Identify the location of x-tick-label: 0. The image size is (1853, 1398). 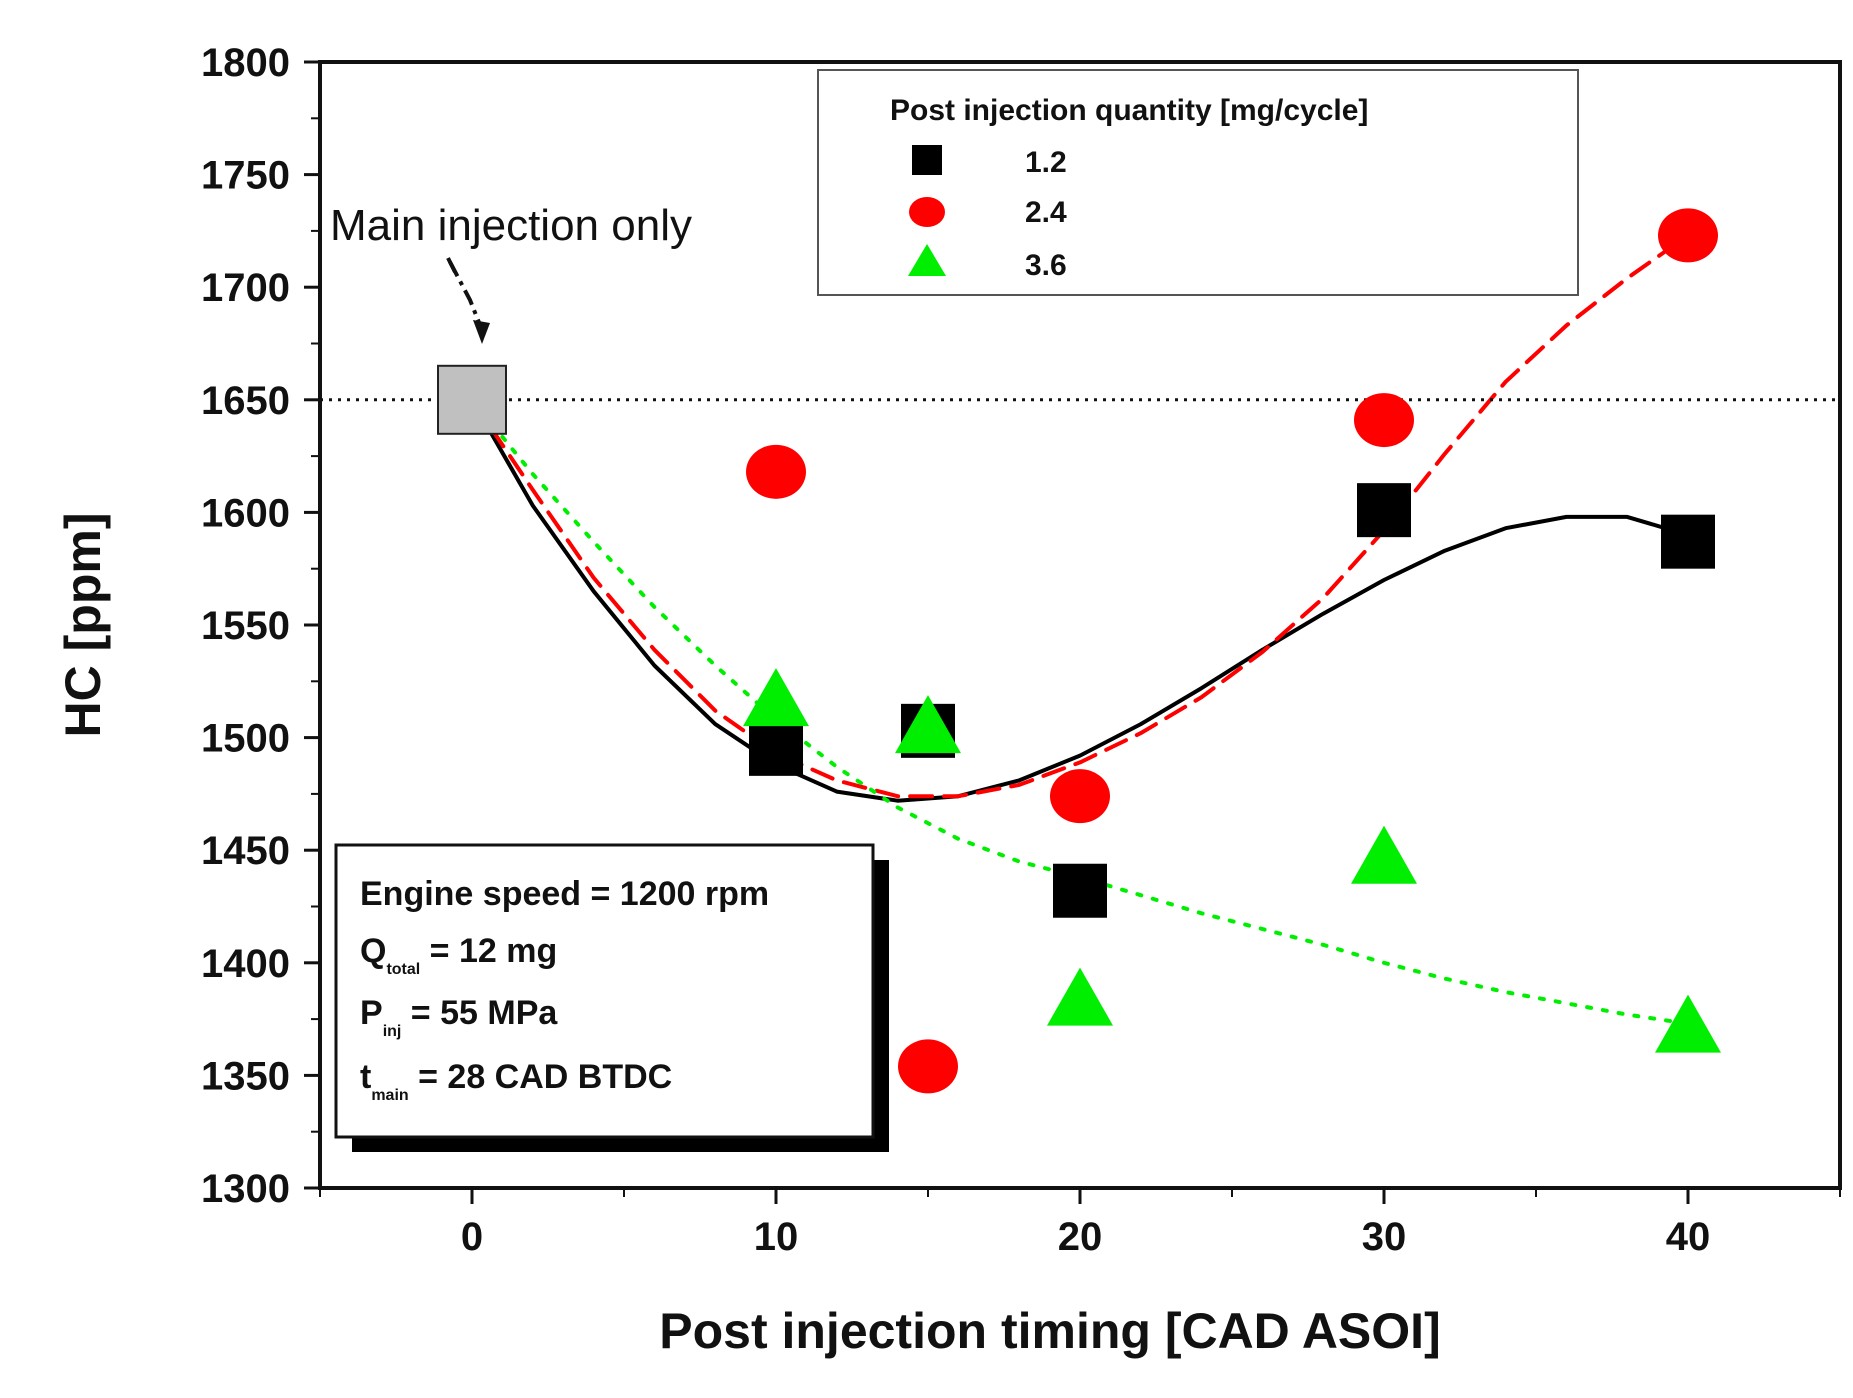
(472, 1237).